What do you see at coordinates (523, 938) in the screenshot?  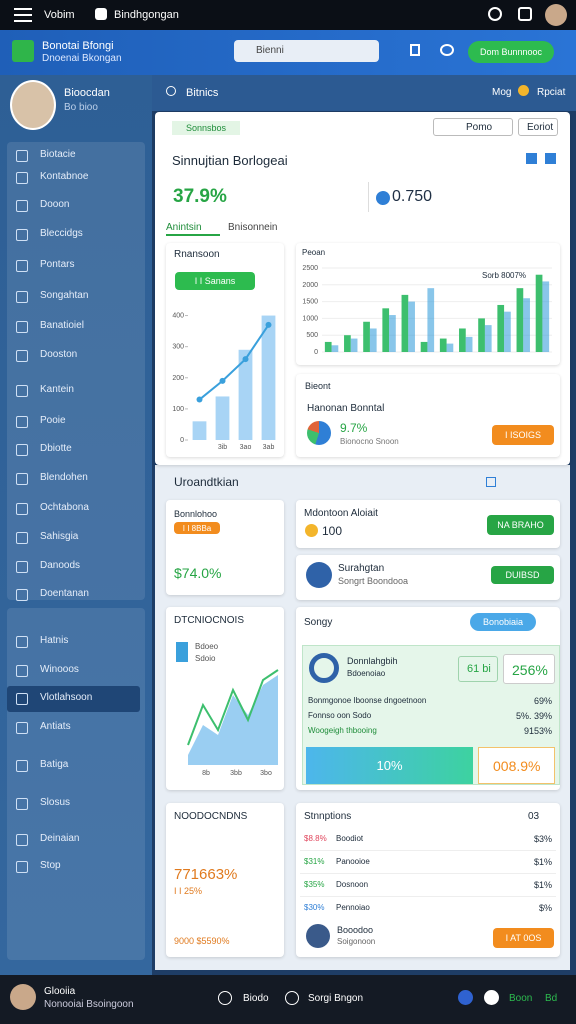 I see `button: I AT 0OS` at bounding box center [523, 938].